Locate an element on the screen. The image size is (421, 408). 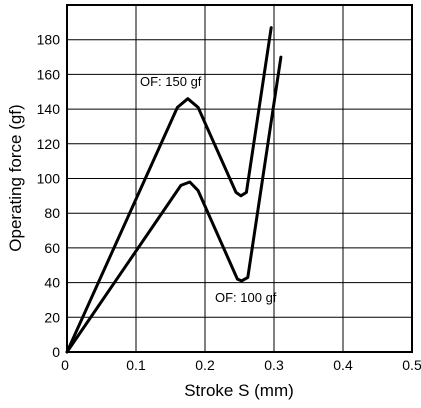
y-tick-label: 60 is located at coordinates (52, 248).